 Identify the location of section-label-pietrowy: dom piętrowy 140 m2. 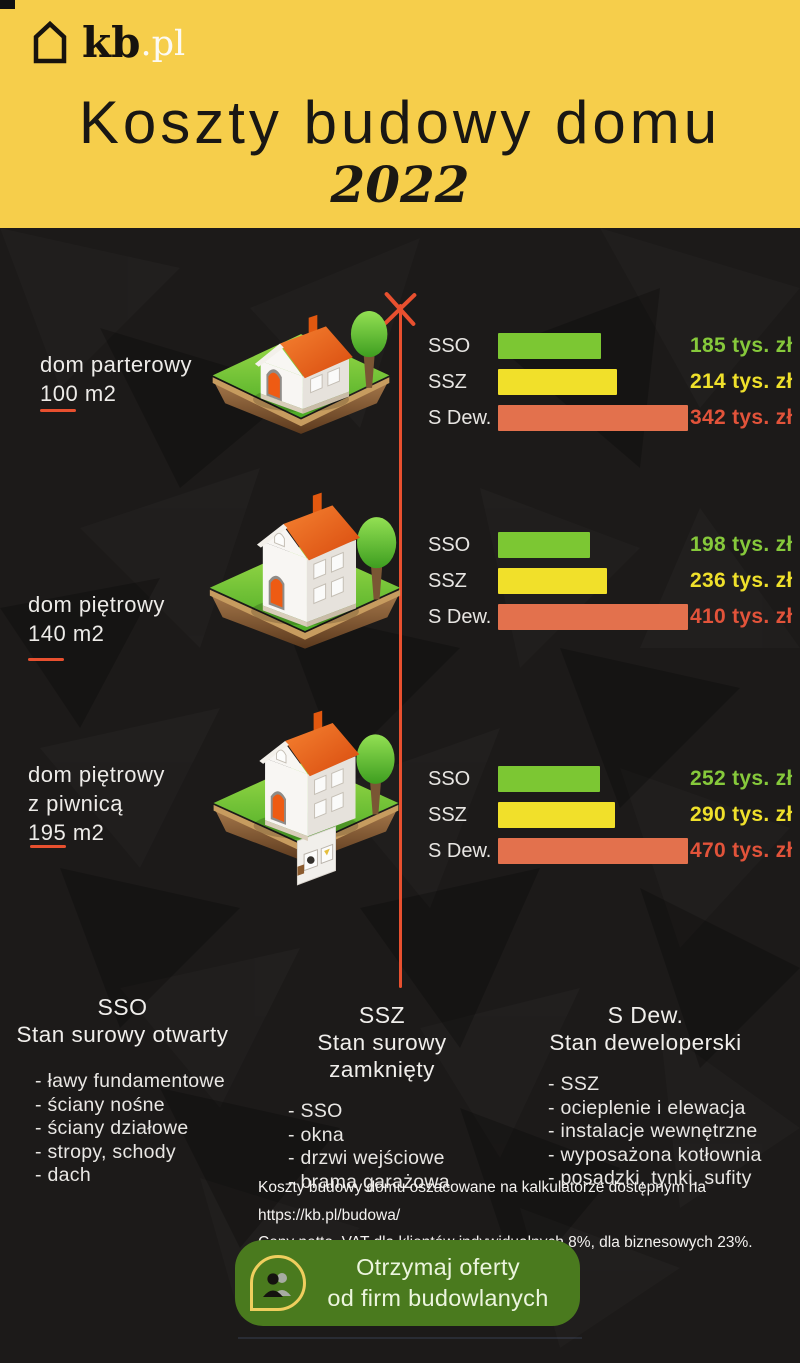
(96, 619).